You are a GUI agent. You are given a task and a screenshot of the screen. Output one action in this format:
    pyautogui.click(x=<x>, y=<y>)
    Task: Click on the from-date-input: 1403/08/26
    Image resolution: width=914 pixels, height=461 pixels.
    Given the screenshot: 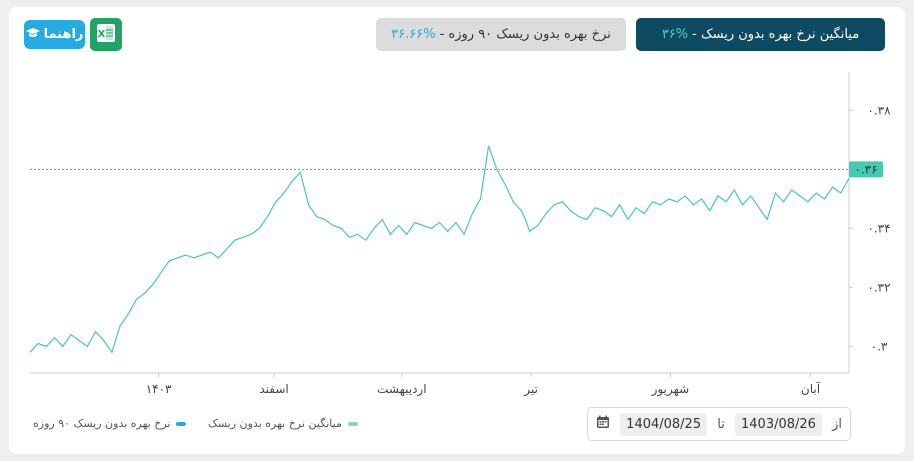 What is the action you would take?
    pyautogui.click(x=778, y=424)
    